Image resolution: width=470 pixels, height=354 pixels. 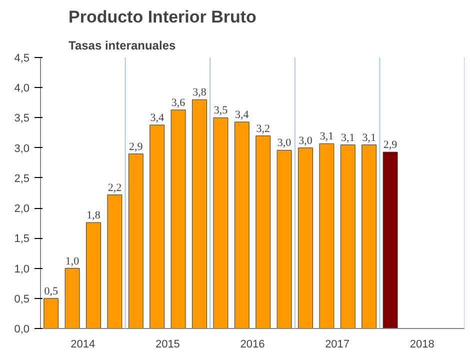 What do you see at coordinates (337, 344) in the screenshot?
I see `x-tick-label: 2017` at bounding box center [337, 344].